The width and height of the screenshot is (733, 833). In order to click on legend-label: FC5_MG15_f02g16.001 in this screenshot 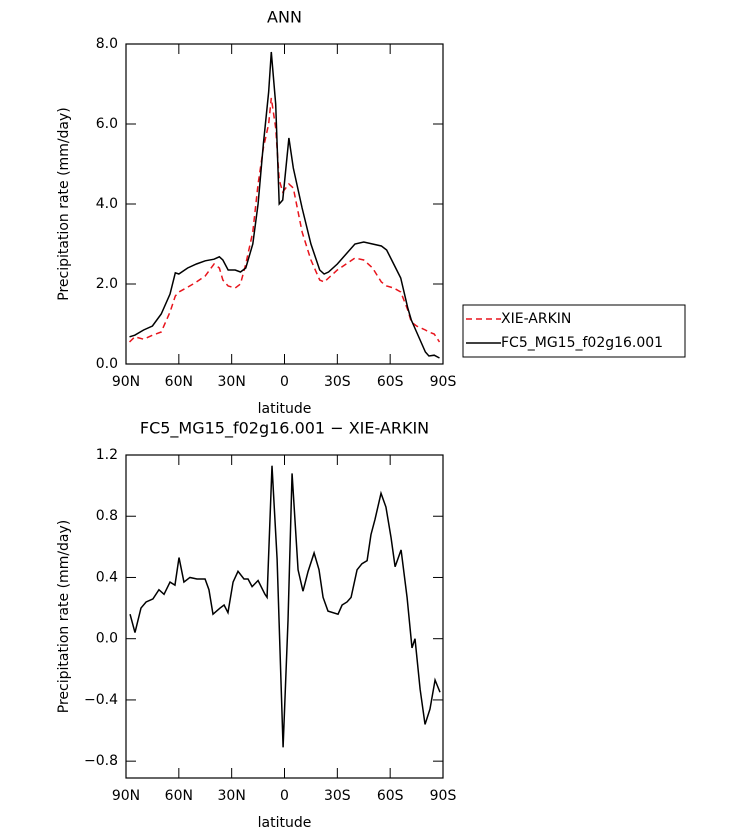, I will do `click(582, 343)`.